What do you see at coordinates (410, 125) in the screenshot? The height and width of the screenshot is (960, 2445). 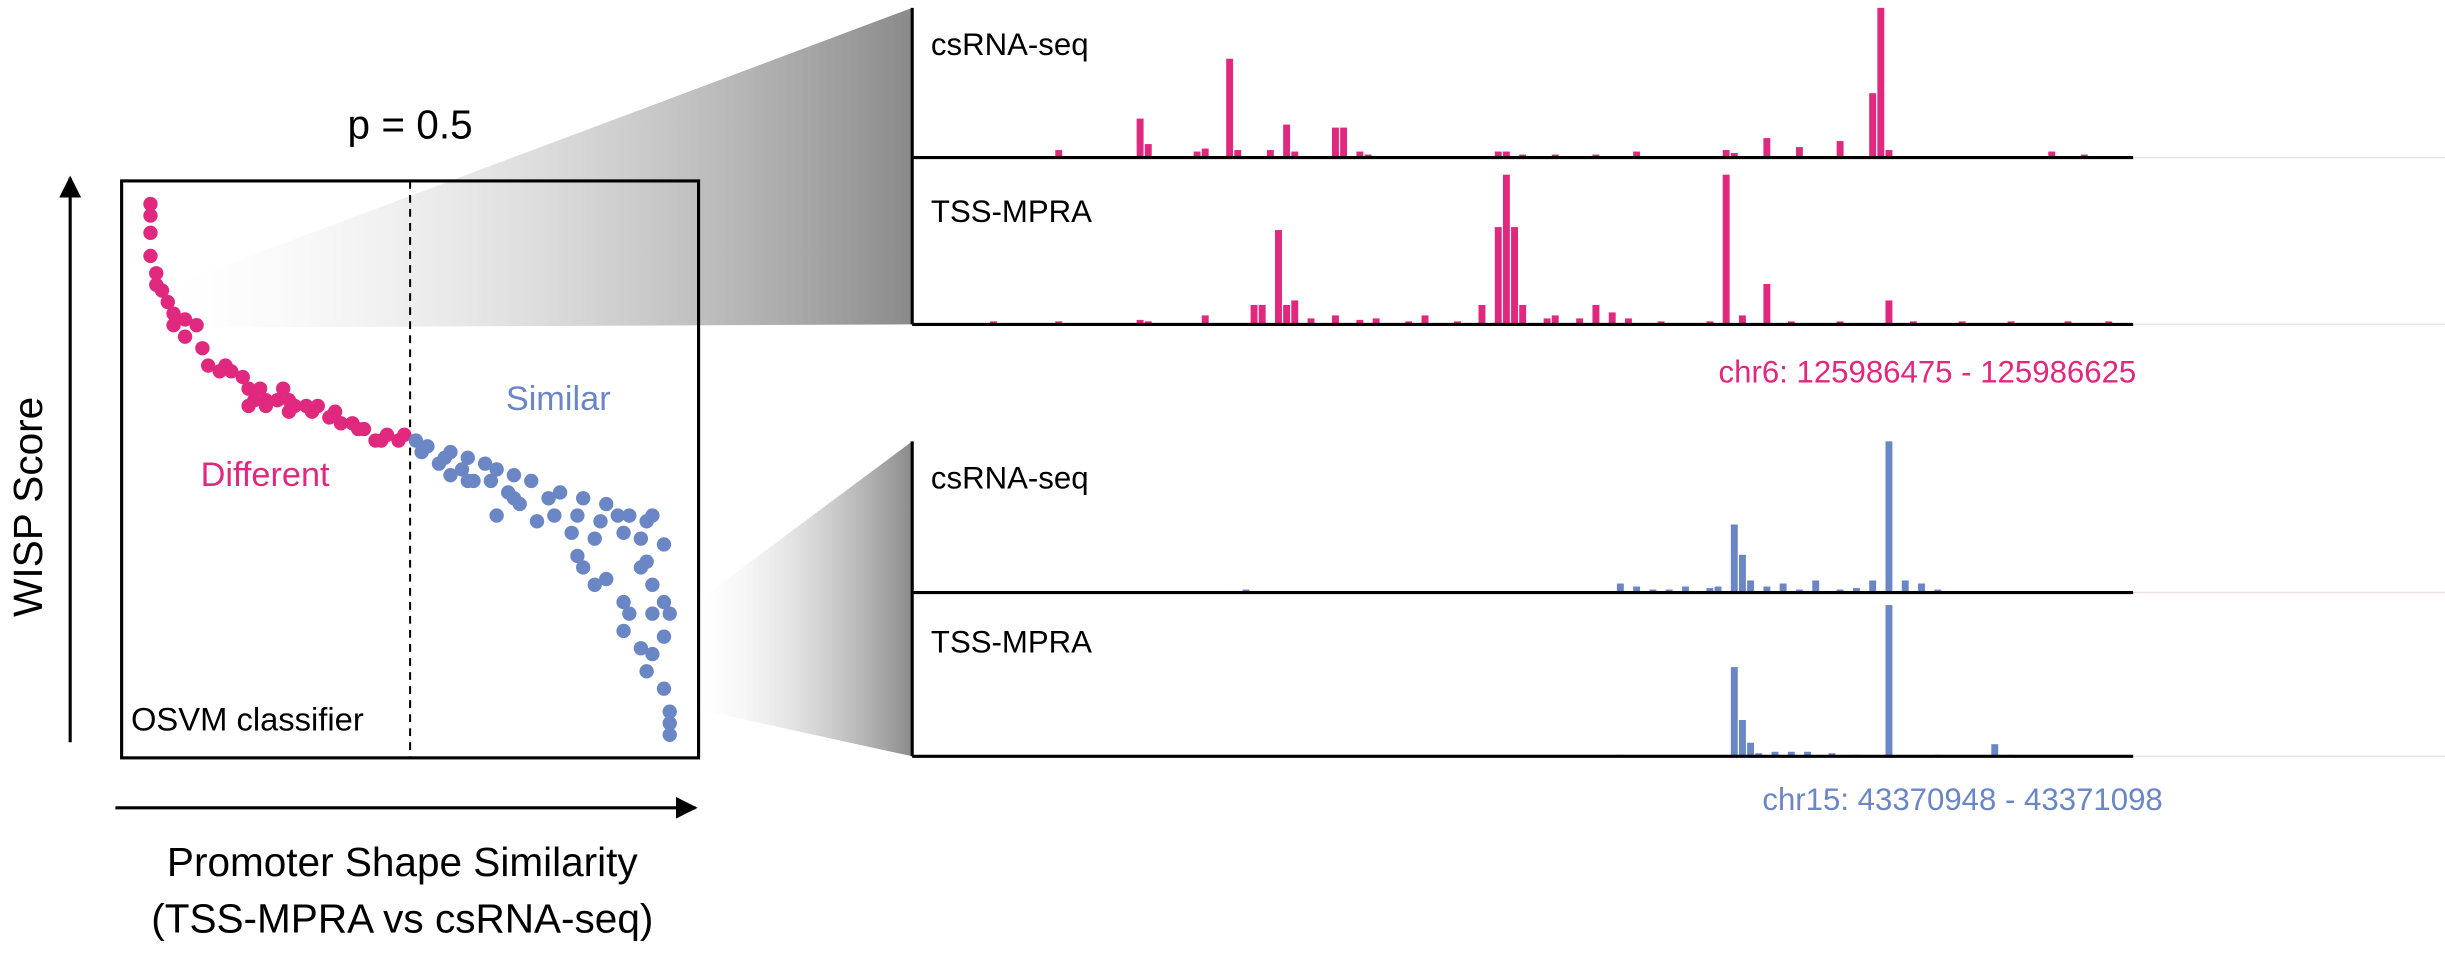 I see `chart-title: p = 0.5` at bounding box center [410, 125].